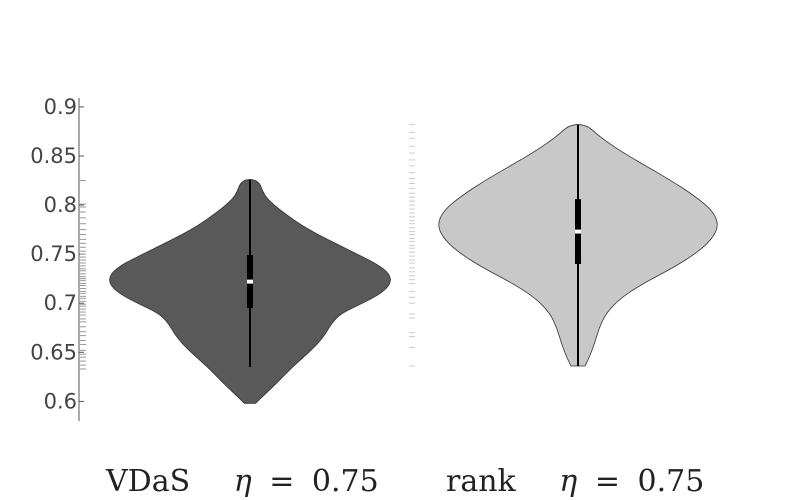  What do you see at coordinates (575, 481) in the screenshot?
I see `group-label-rank: rank η = 0.75` at bounding box center [575, 481].